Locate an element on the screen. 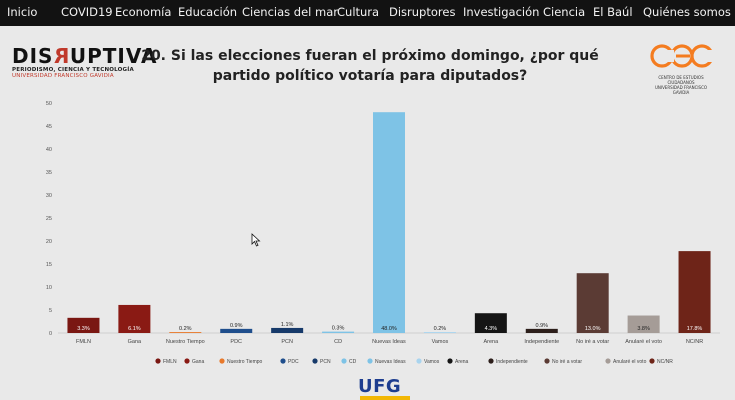  y-tick-label: 25 is located at coordinates (49, 219).